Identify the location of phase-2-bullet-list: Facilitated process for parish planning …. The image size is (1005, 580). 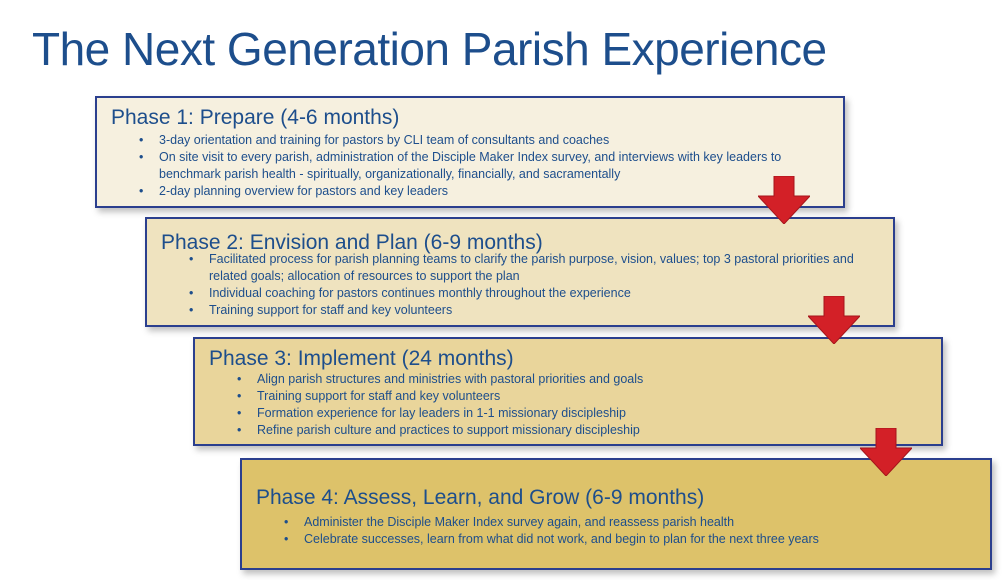
(537, 285).